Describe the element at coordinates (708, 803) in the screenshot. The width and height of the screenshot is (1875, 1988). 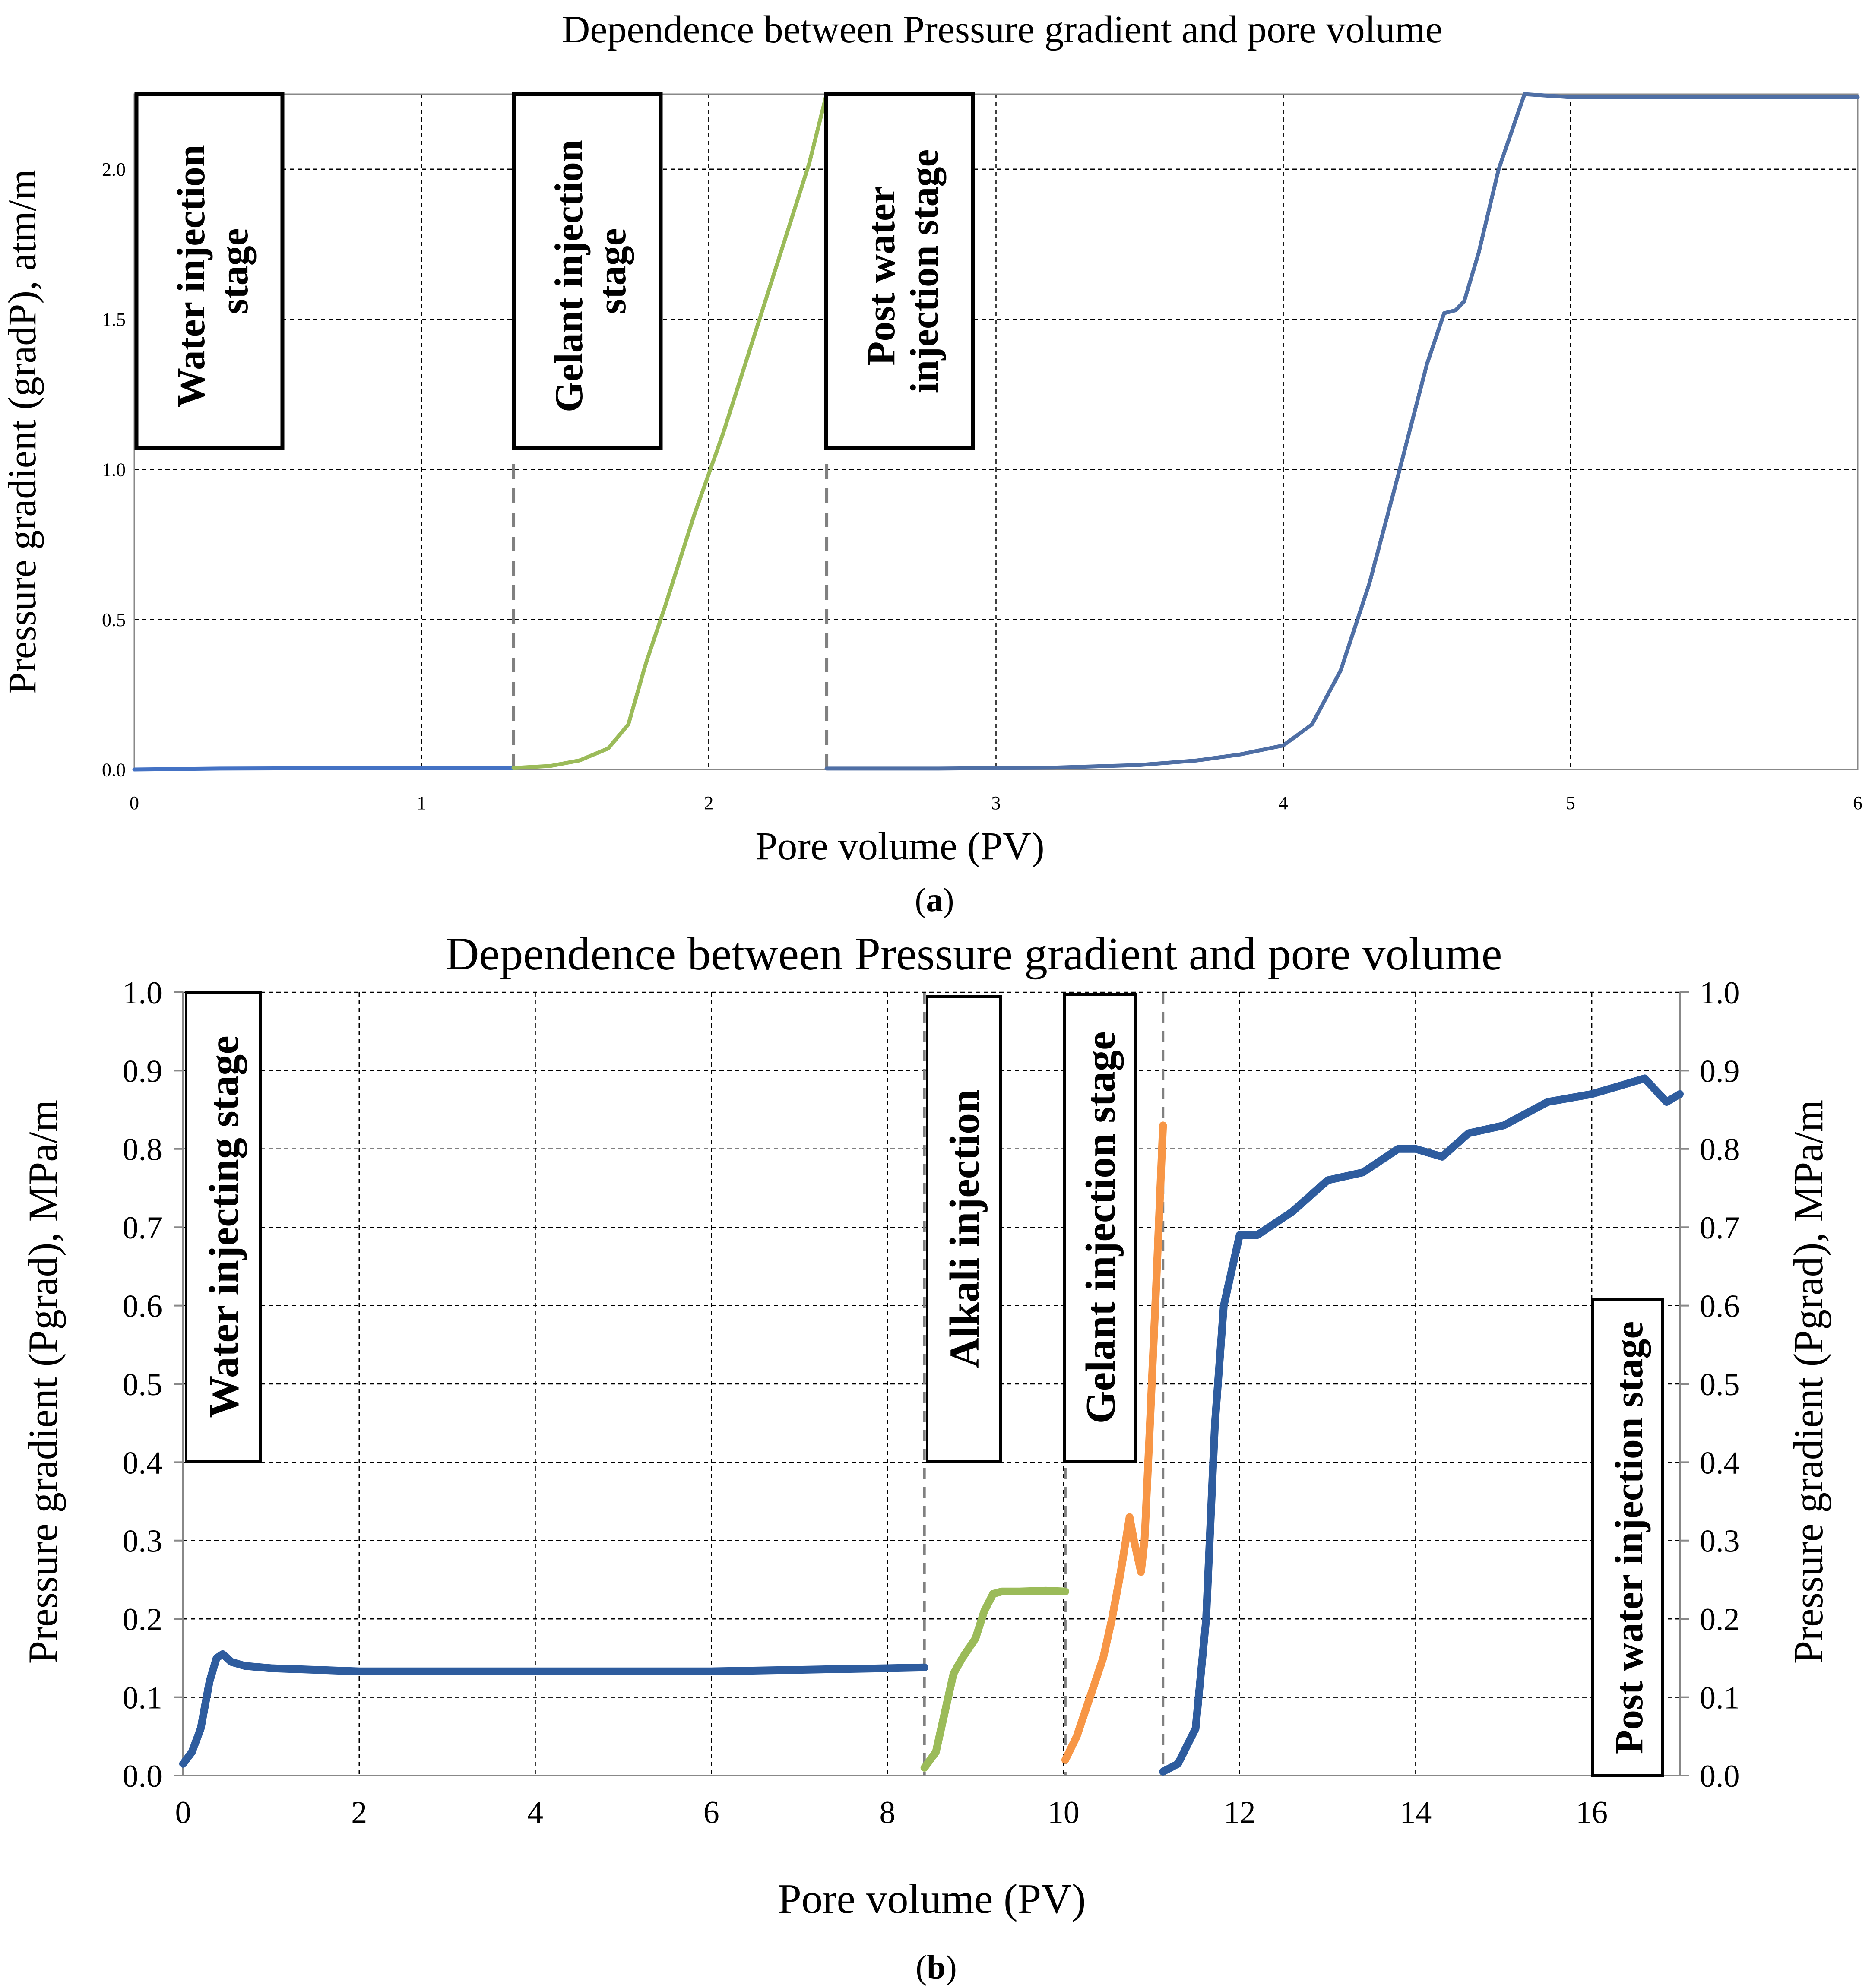
I see `x-tick-label-2: 2` at that location.